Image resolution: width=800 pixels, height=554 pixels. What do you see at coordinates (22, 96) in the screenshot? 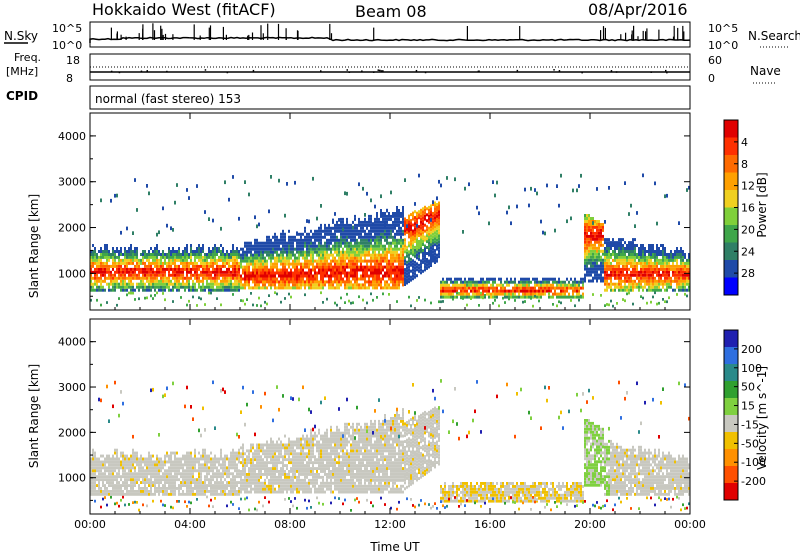
I see `cpid-label: CPID` at bounding box center [22, 96].